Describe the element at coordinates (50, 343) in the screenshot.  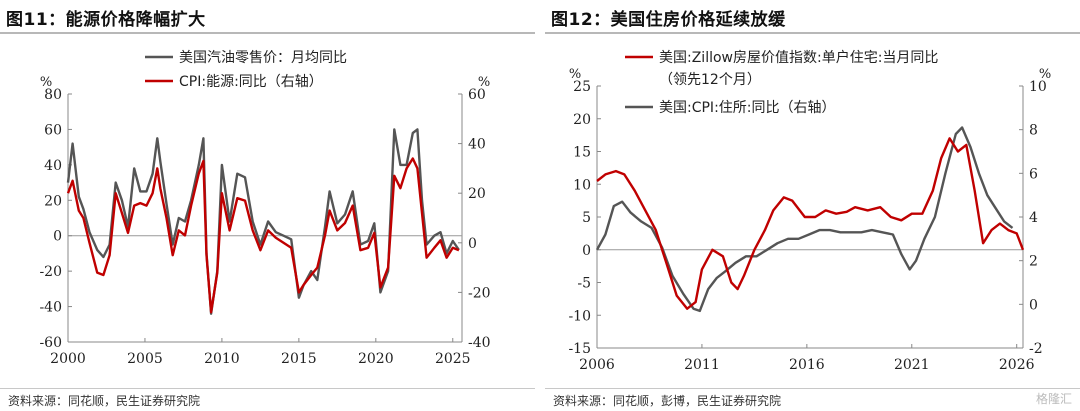
I see `left-tick-label: -60` at that location.